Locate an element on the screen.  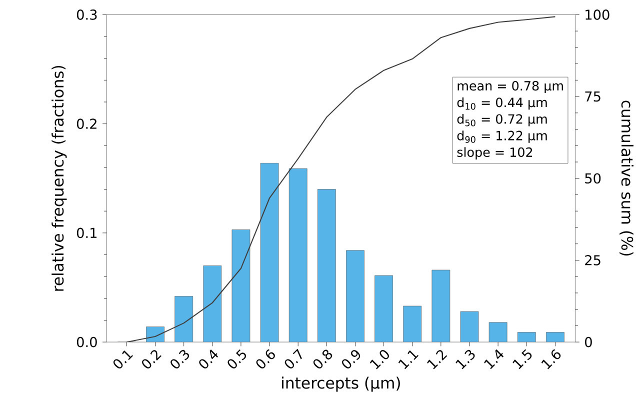
annotation: d$_{50}$ = 0.72 µm is located at coordinates (502, 120).